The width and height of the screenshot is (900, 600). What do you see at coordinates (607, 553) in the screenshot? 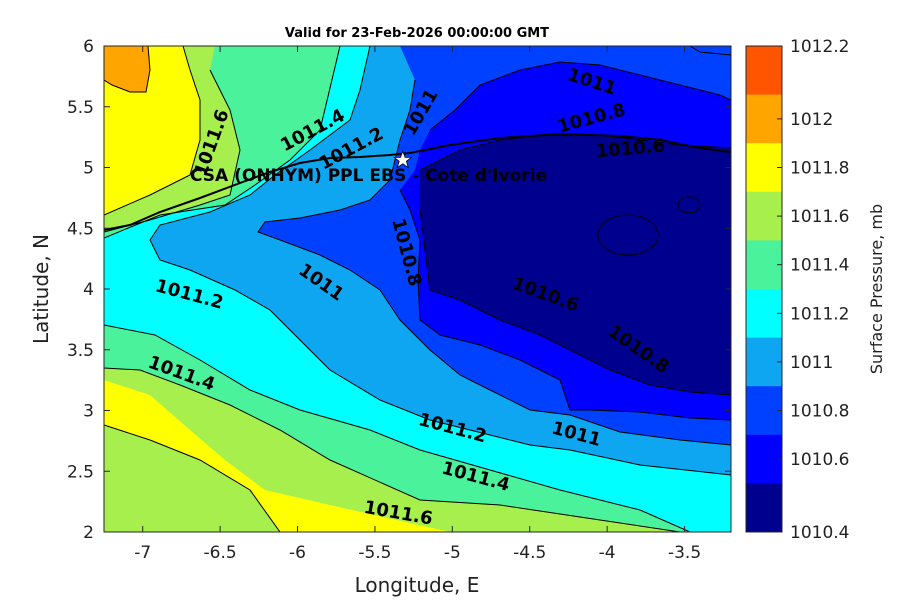
I see `x-tick-label: -4` at bounding box center [607, 553].